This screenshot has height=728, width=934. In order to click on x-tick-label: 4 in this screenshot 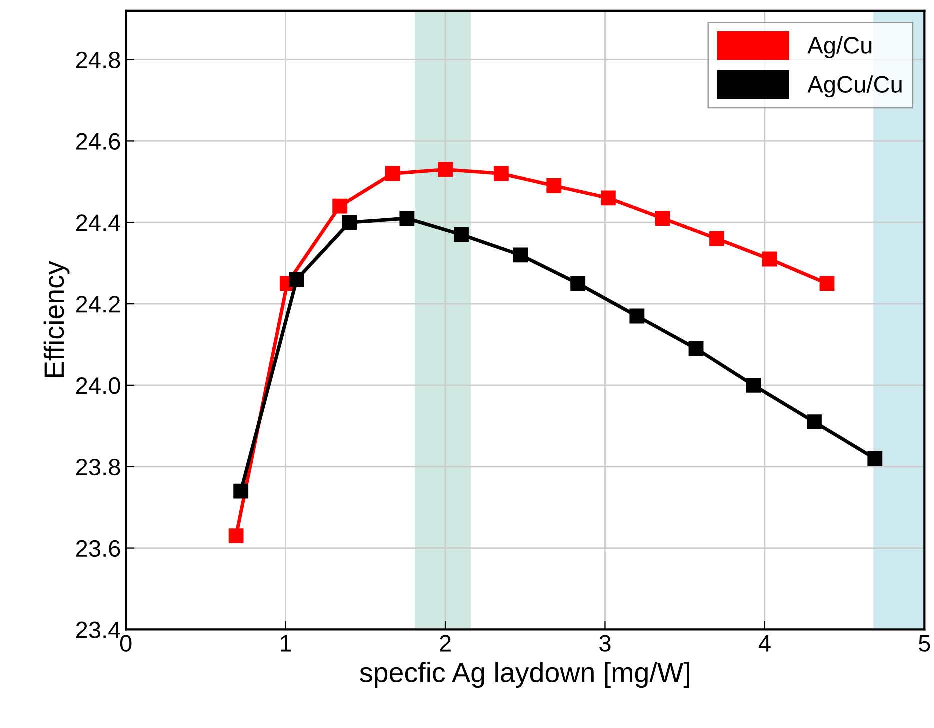, I will do `click(764, 643)`.